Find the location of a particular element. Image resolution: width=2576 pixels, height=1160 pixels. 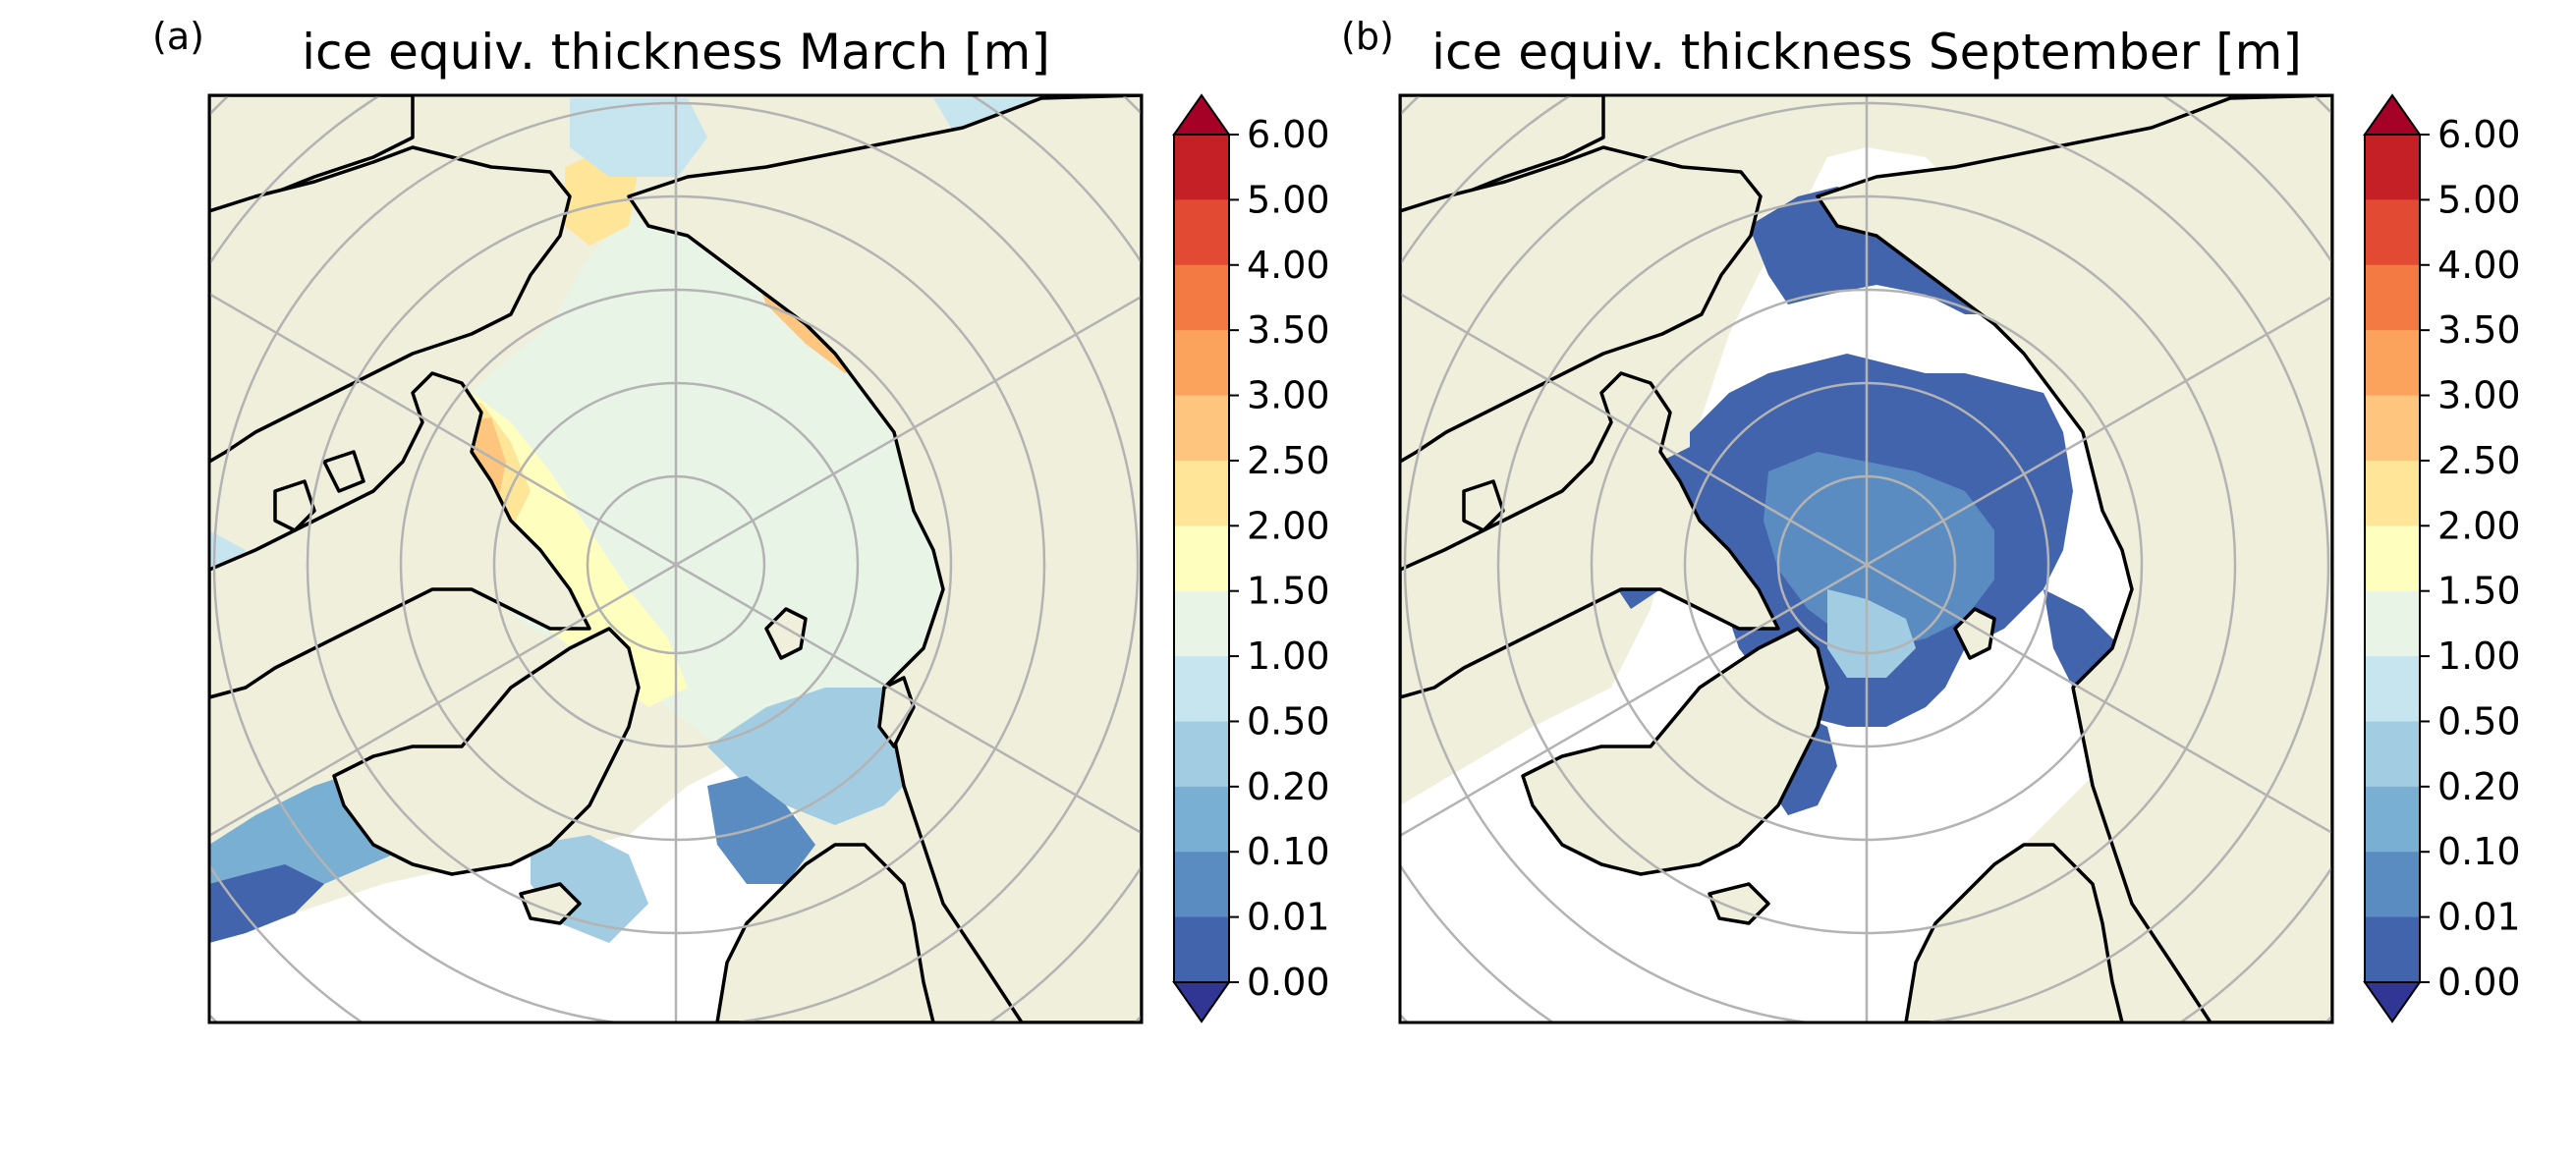

colorbar-a-tick-label: 0.00 is located at coordinates (1288, 982).